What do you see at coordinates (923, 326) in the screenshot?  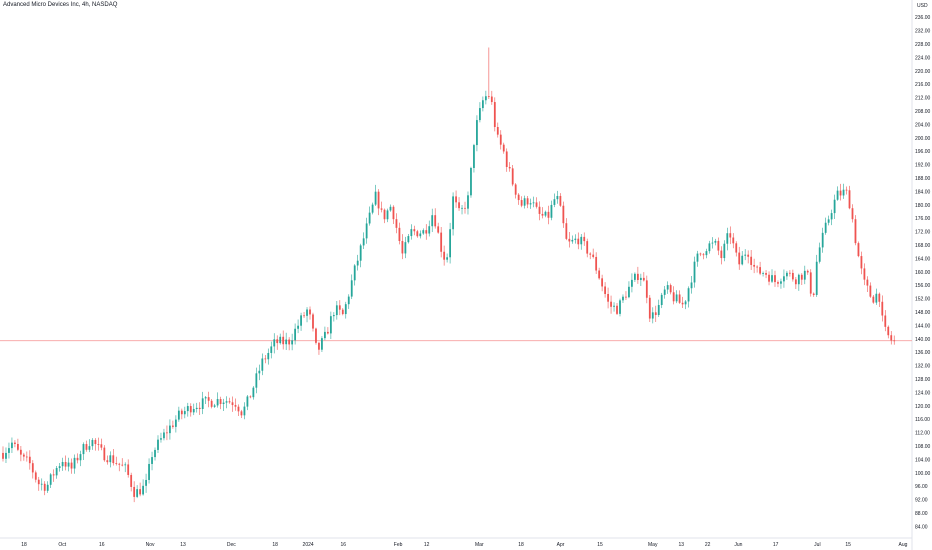 I see `y-tick-label: 144.00` at bounding box center [923, 326].